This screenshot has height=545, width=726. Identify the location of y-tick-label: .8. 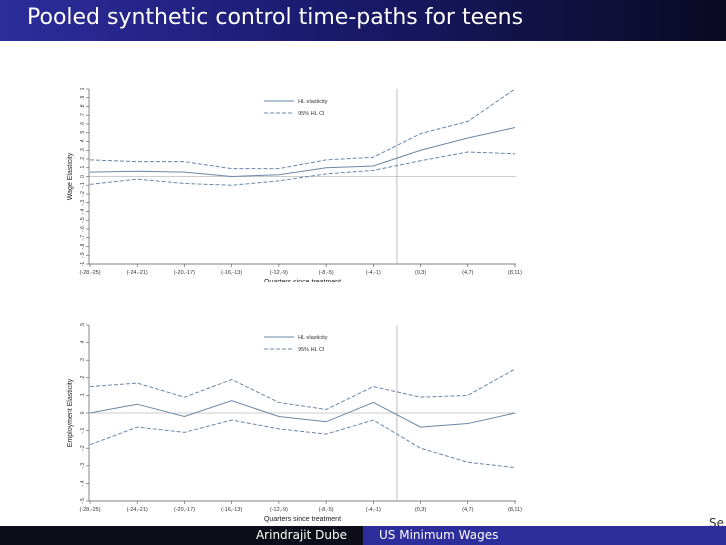
(83, 106).